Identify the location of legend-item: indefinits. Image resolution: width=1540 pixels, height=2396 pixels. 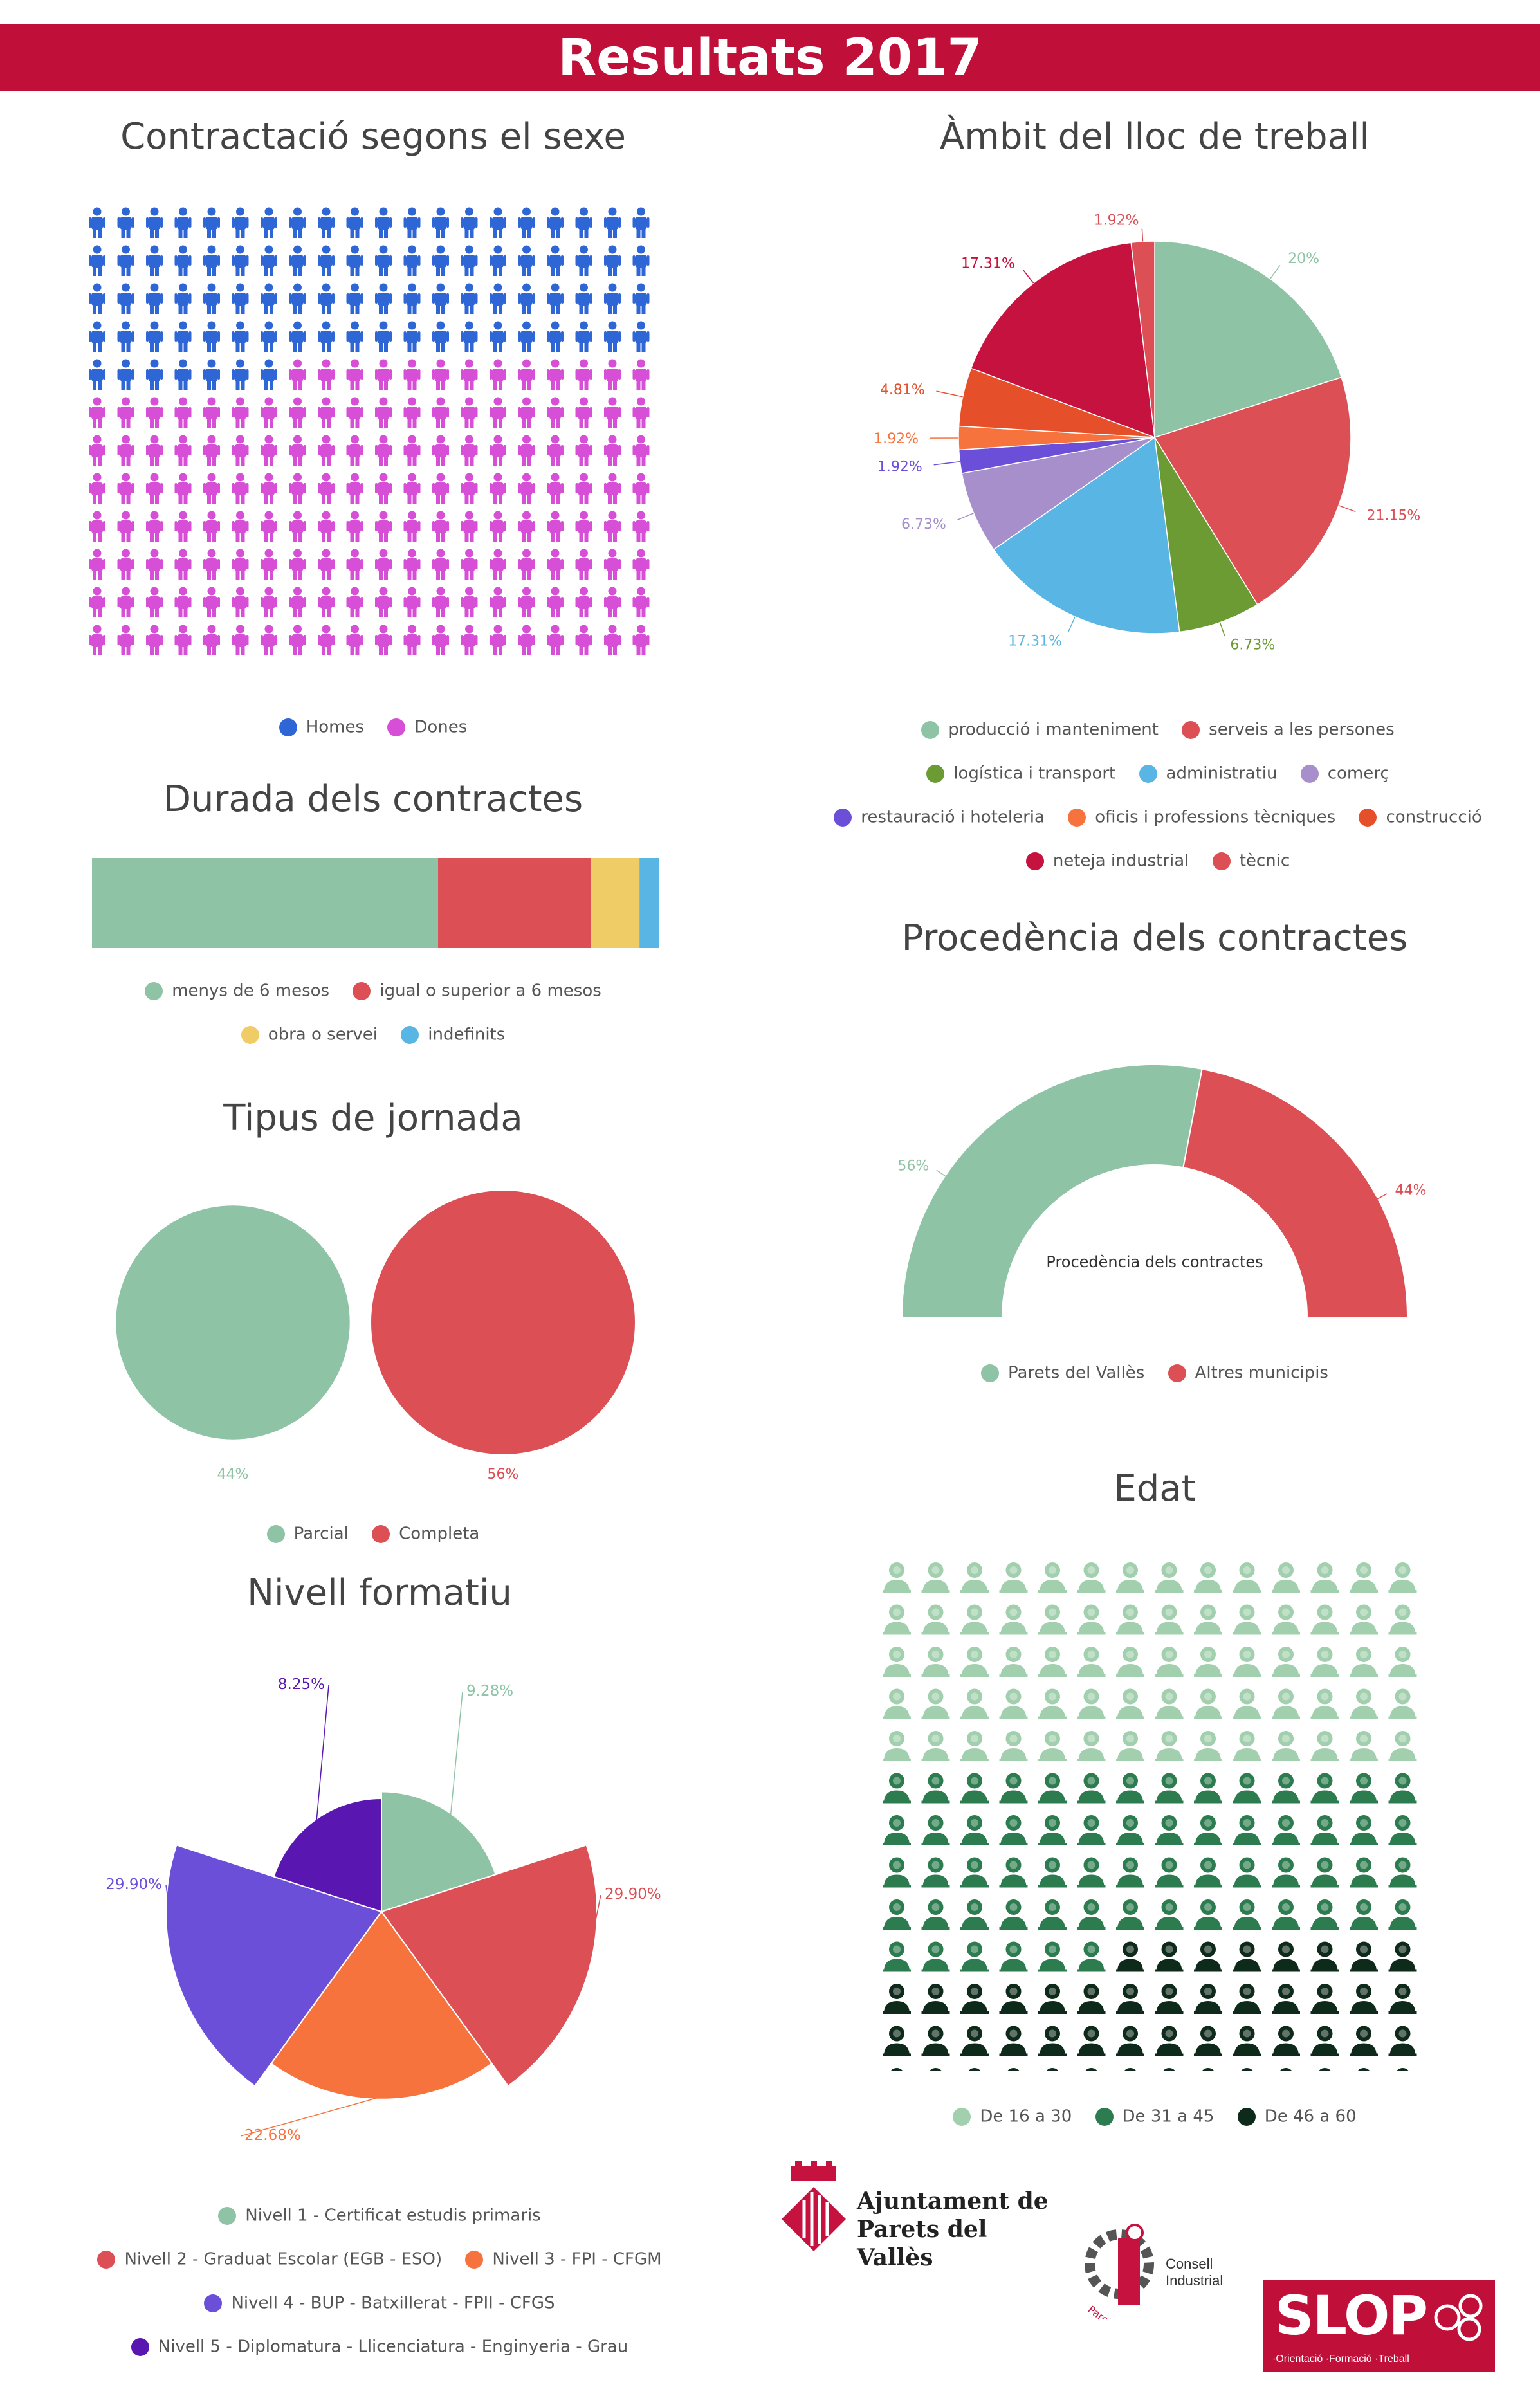
(453, 1034).